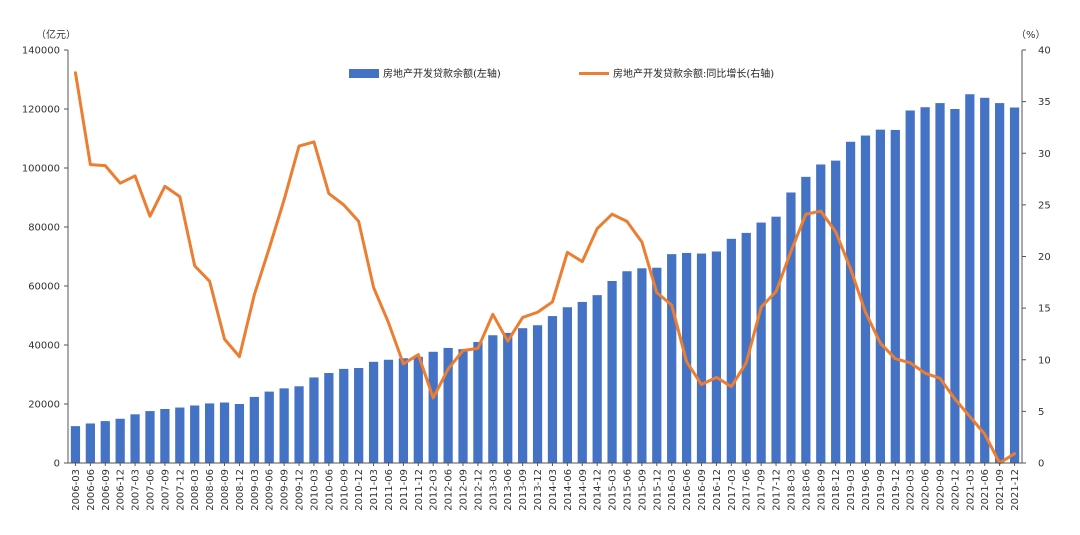 The height and width of the screenshot is (535, 1080). What do you see at coordinates (717, 490) in the screenshot?
I see `x-tick-label: 2016-12` at bounding box center [717, 490].